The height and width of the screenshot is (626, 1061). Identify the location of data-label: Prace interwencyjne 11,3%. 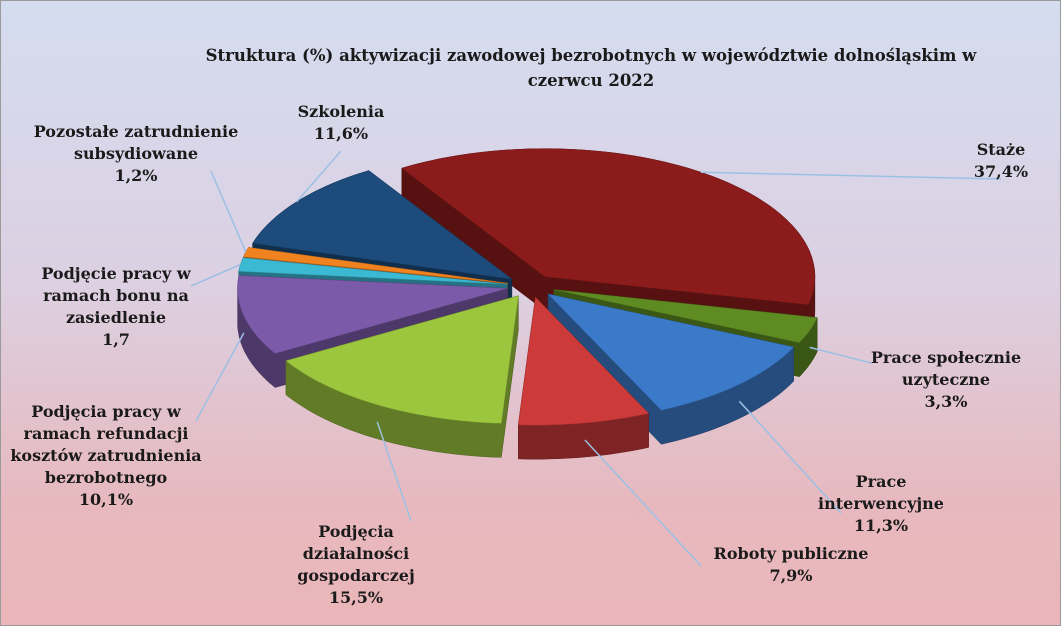
(881, 504).